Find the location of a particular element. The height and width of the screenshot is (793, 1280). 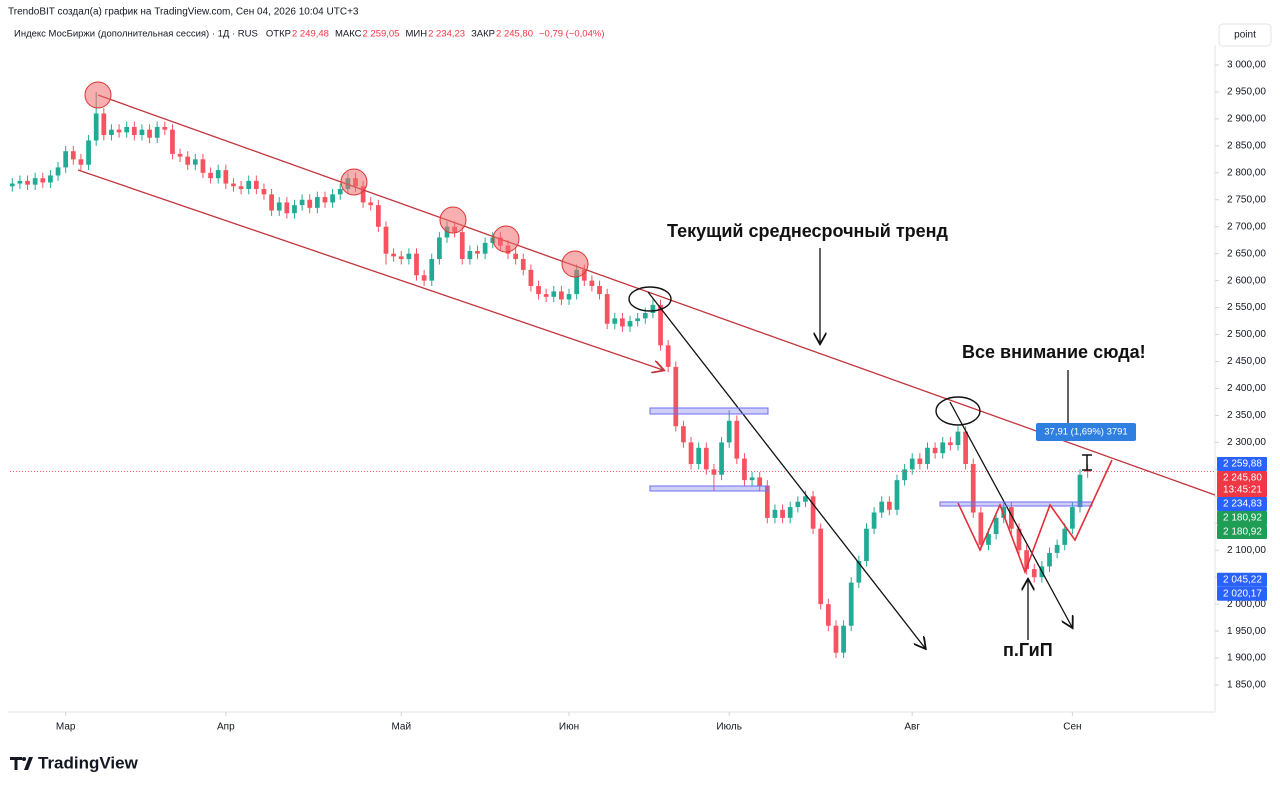

point-button-label: point is located at coordinates (1245, 35).